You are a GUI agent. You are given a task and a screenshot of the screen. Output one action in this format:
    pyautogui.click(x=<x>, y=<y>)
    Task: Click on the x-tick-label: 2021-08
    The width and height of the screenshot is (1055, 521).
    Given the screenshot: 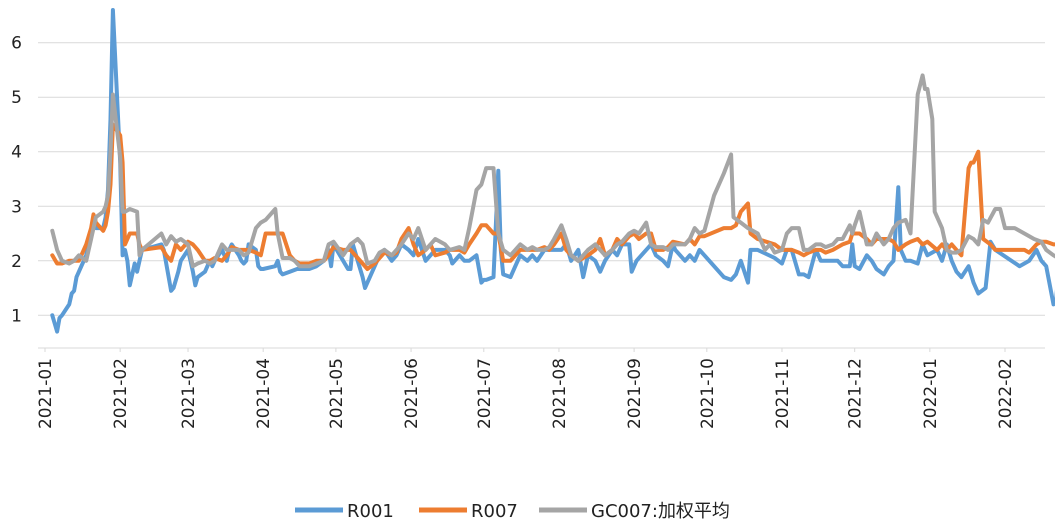 What is the action you would take?
    pyautogui.click(x=560, y=393)
    